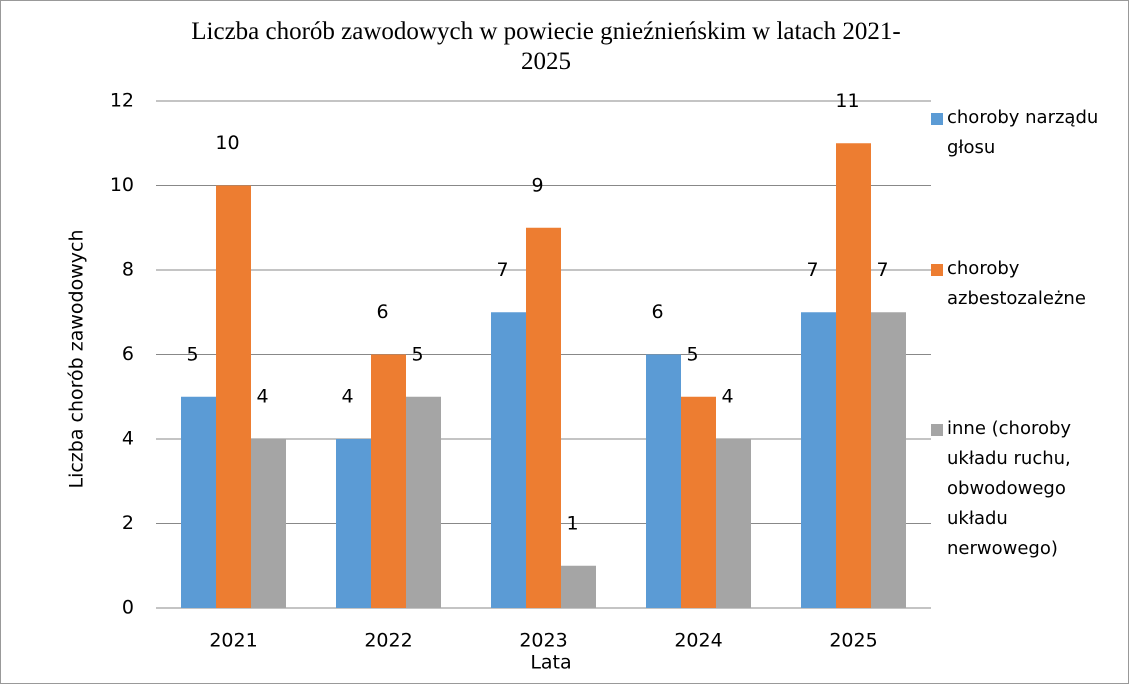 Image resolution: width=1129 pixels, height=684 pixels. Describe the element at coordinates (543, 641) in the screenshot. I see `x-tick-label: 2023` at that location.